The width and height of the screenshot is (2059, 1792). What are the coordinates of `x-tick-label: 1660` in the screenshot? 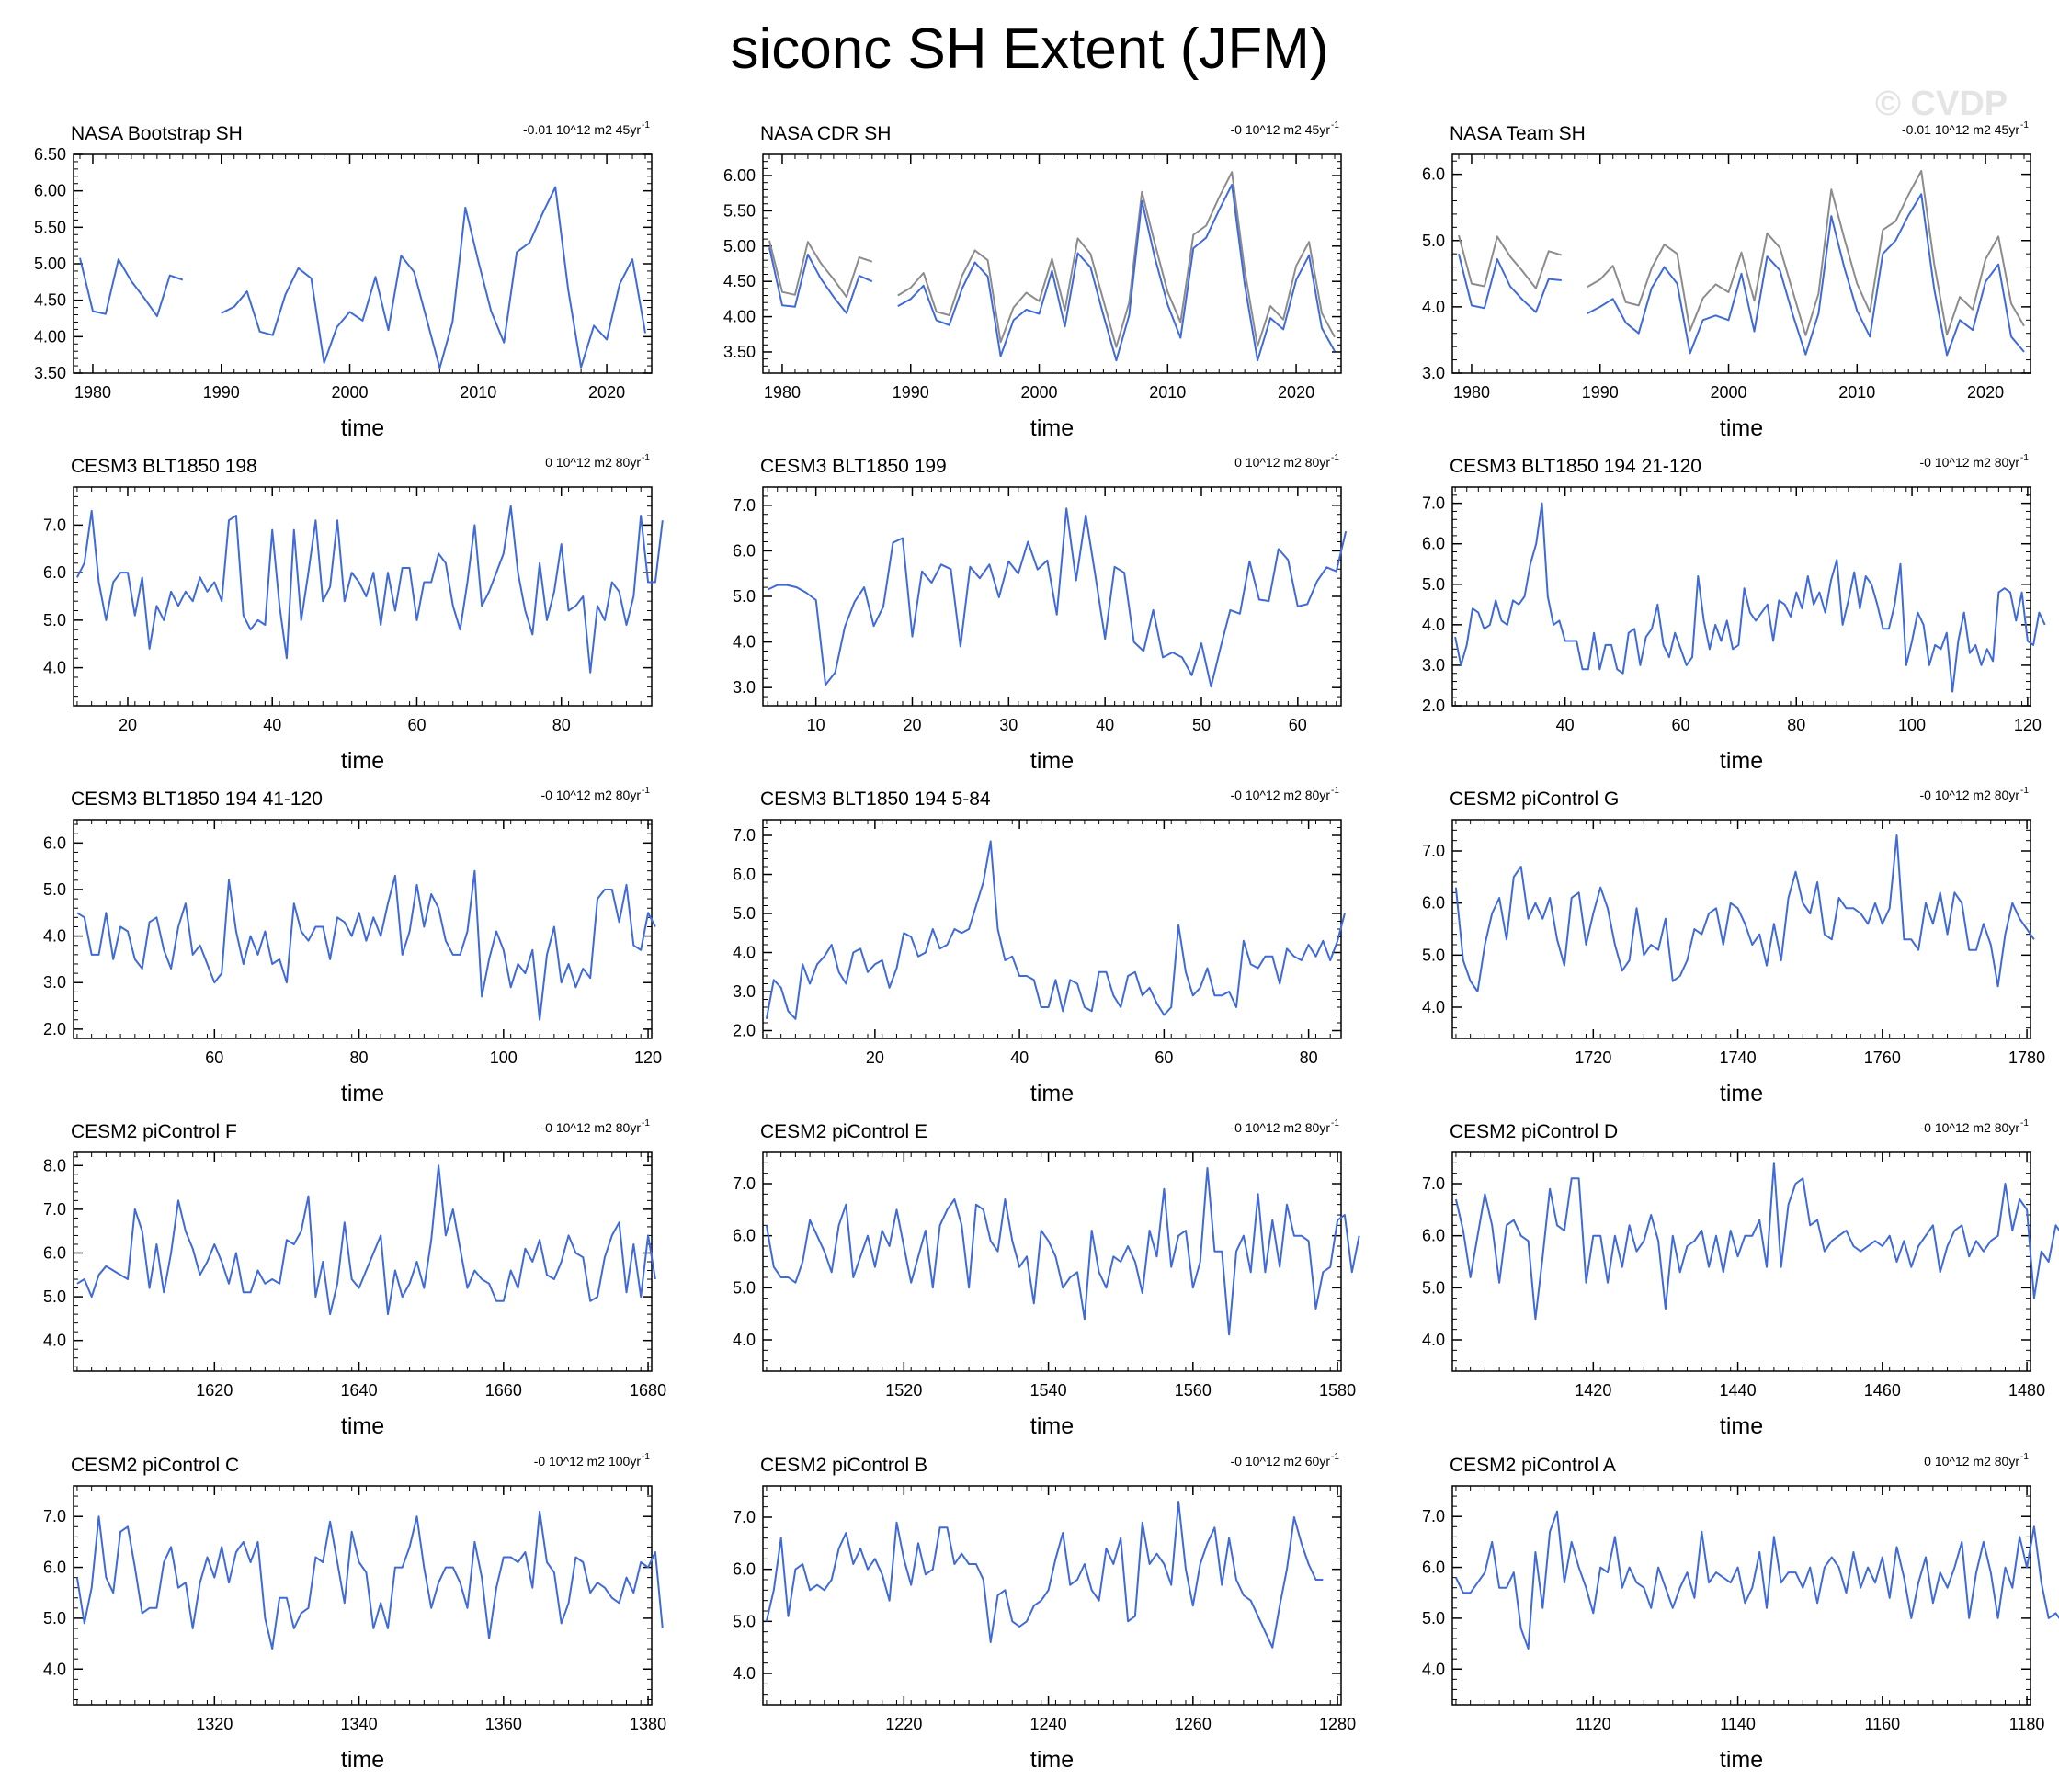 It's located at (504, 1390).